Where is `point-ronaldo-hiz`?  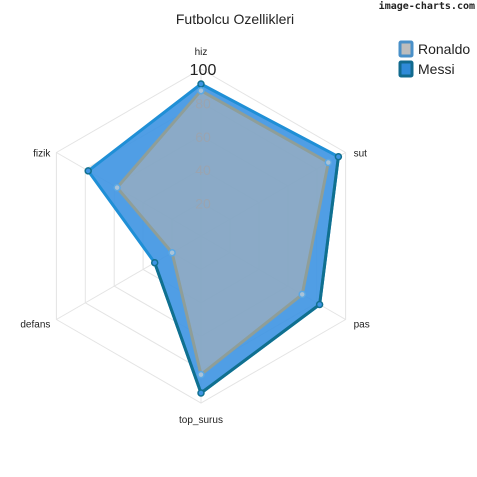
point-ronaldo-hiz is located at coordinates (201, 90).